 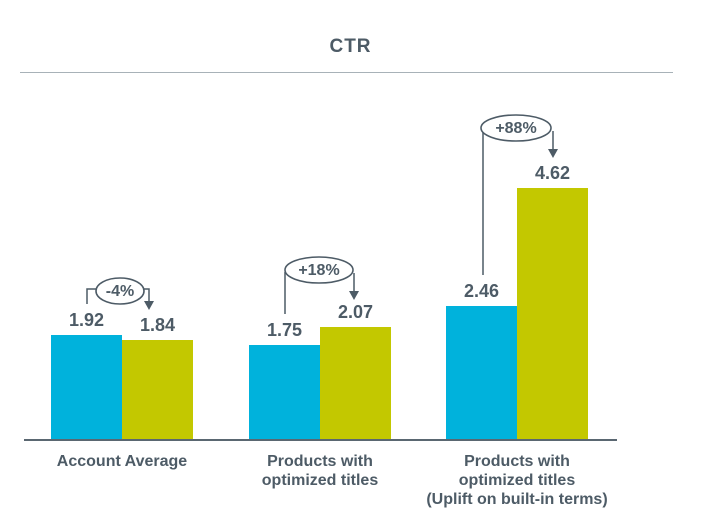 I want to click on category-label-line: Account Average, so click(x=122, y=461).